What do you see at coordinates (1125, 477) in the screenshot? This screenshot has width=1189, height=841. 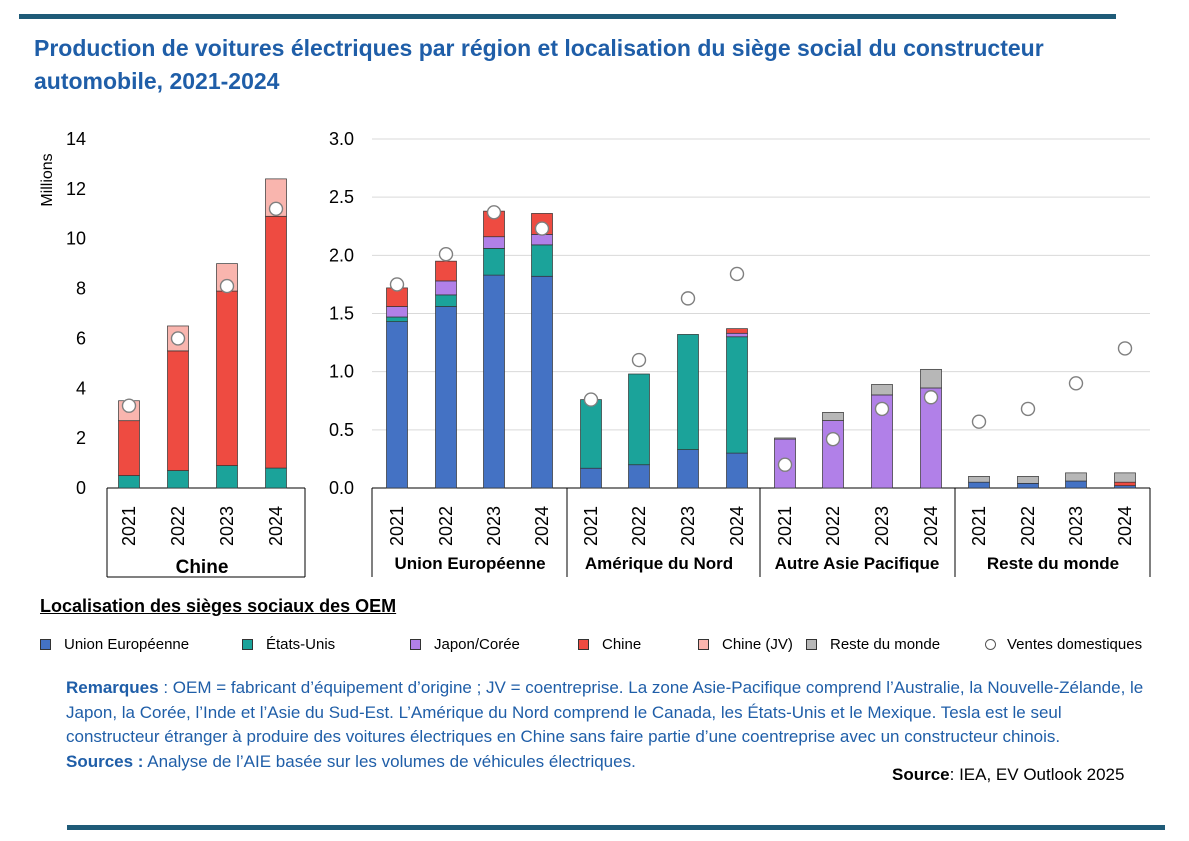 I see `bar-reste-du-monde-2024-reste-du-monde` at bounding box center [1125, 477].